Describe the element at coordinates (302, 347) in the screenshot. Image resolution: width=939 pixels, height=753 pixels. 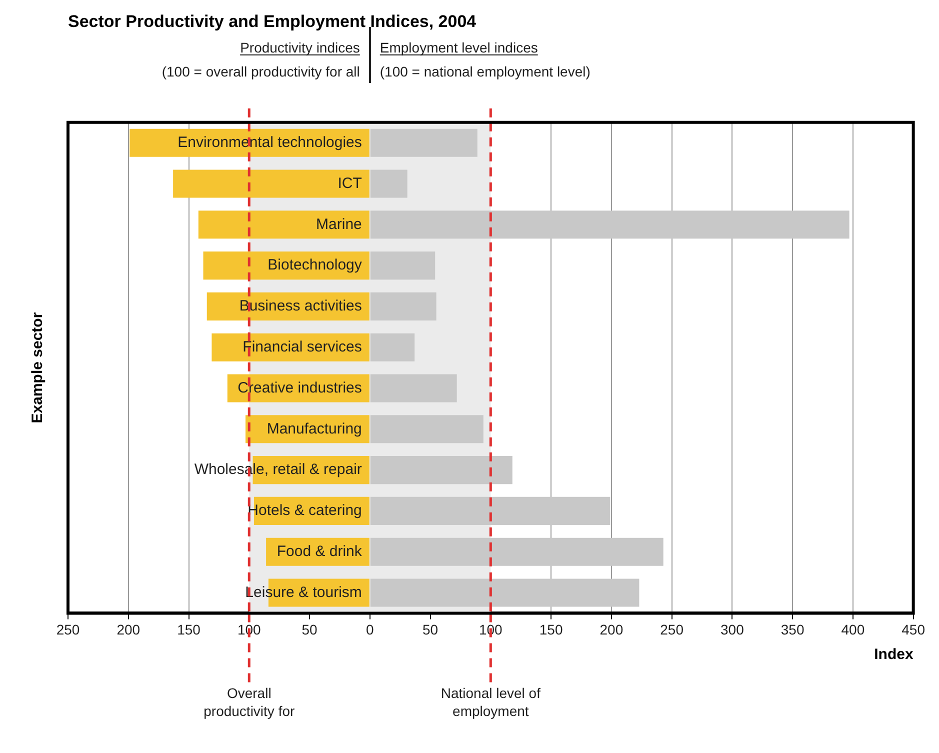
I see `y-tick-label: Financial services` at that location.